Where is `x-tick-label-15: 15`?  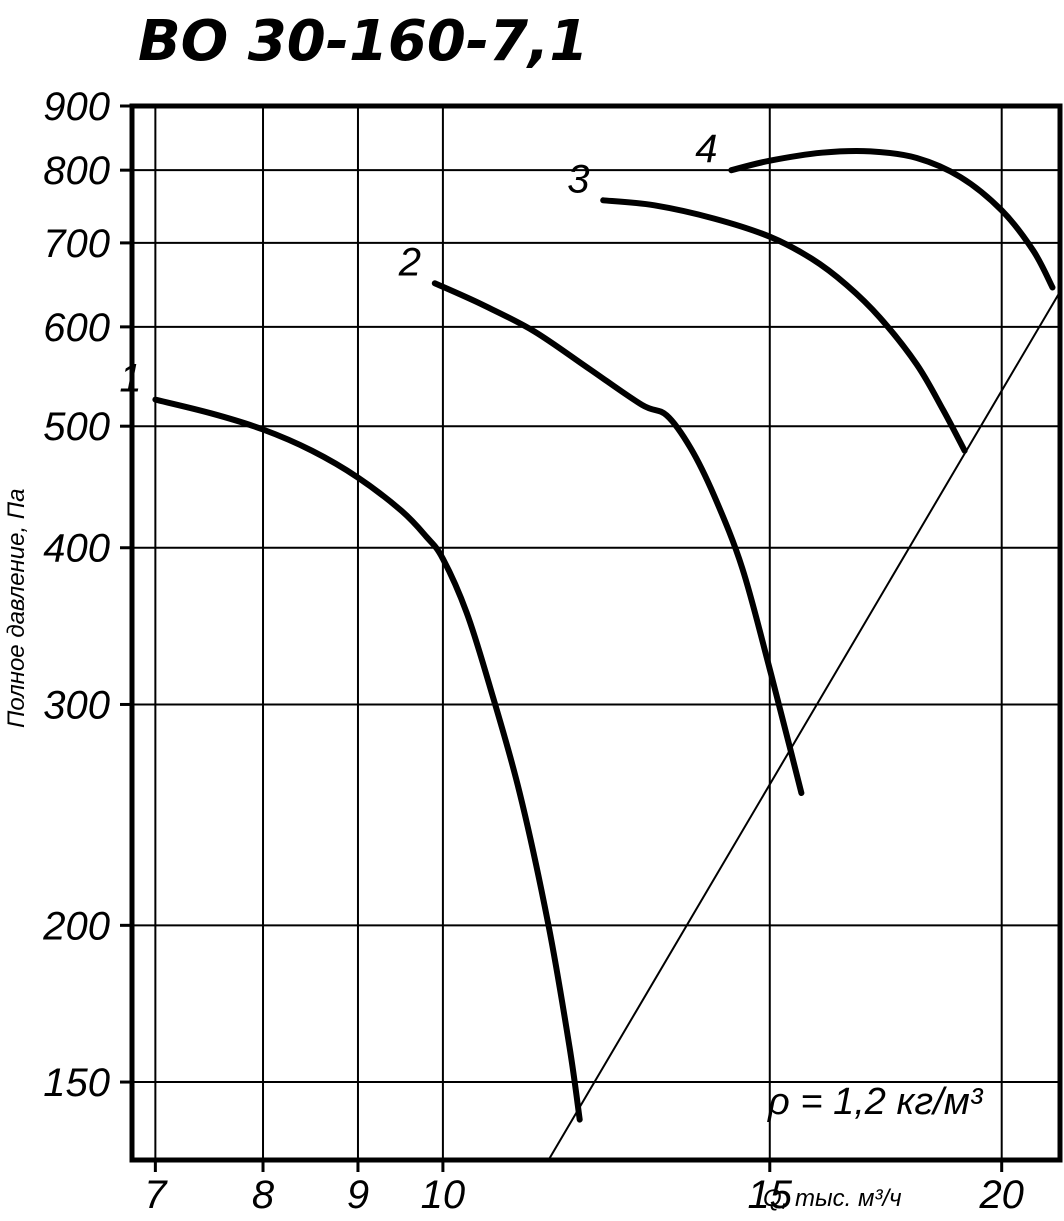 x-tick-label-15: 15 is located at coordinates (770, 1195).